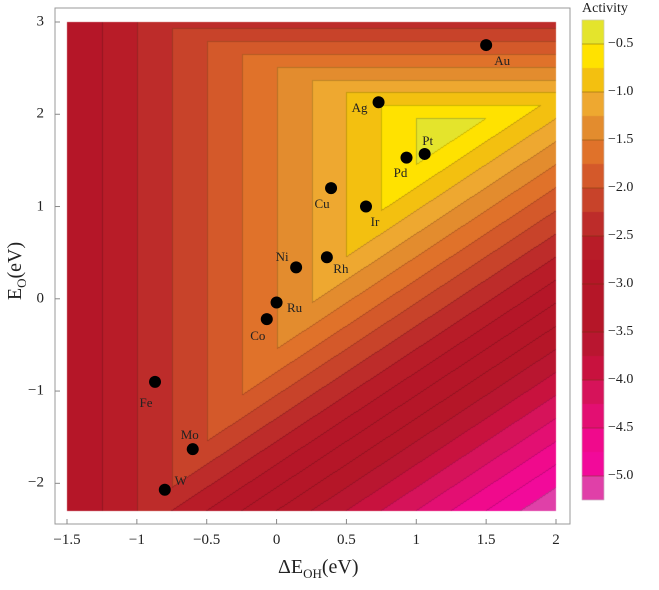 The height and width of the screenshot is (590, 659). Describe the element at coordinates (621, 379) in the screenshot. I see `colorbar-tick-label: −4.0` at that location.